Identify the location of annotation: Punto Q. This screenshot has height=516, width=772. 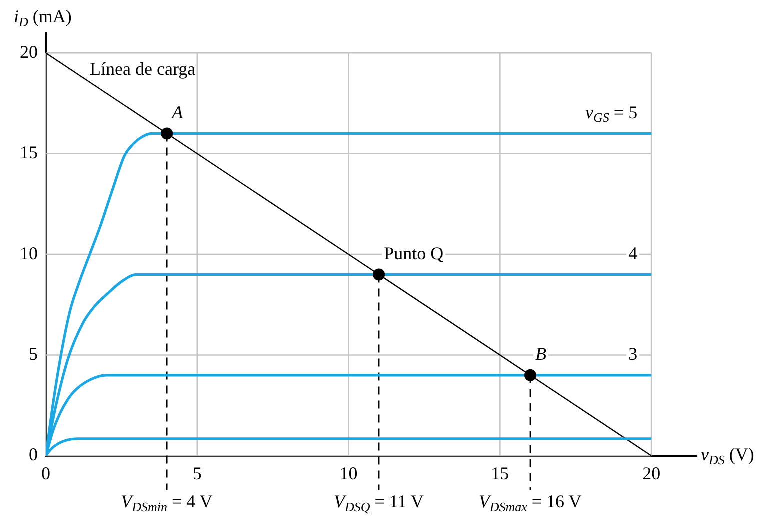
(414, 253).